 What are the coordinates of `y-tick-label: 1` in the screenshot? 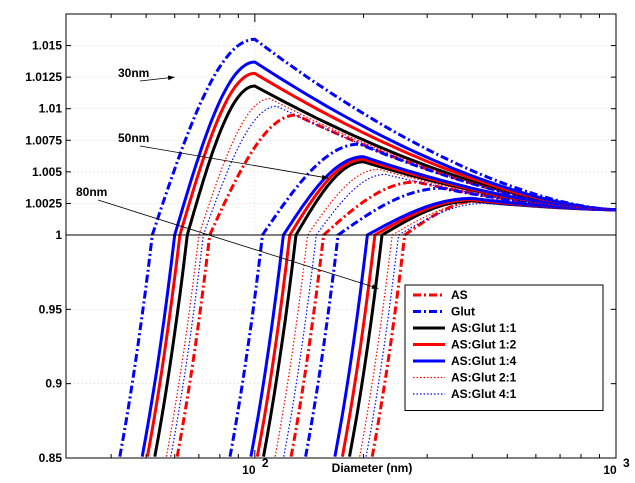 It's located at (58, 235).